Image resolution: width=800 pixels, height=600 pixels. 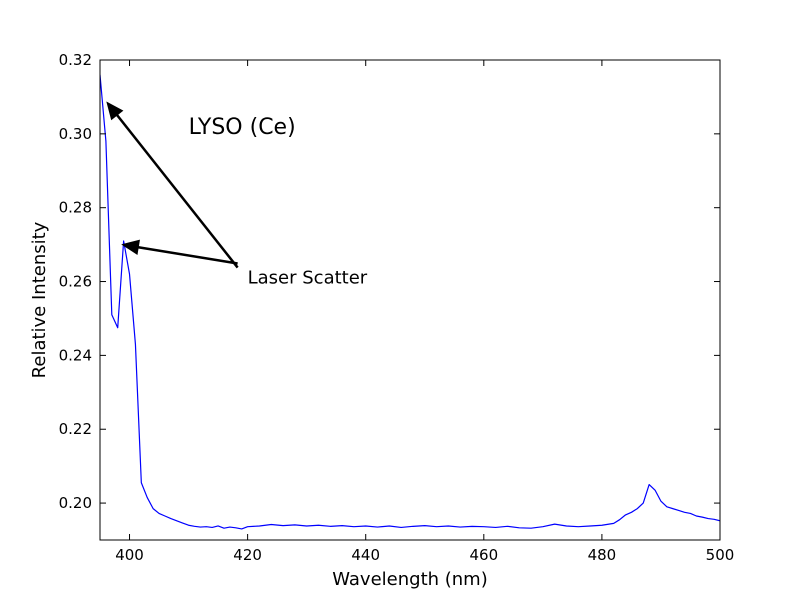 I want to click on arrow-annotation-label: Laser Scatter, so click(x=308, y=278).